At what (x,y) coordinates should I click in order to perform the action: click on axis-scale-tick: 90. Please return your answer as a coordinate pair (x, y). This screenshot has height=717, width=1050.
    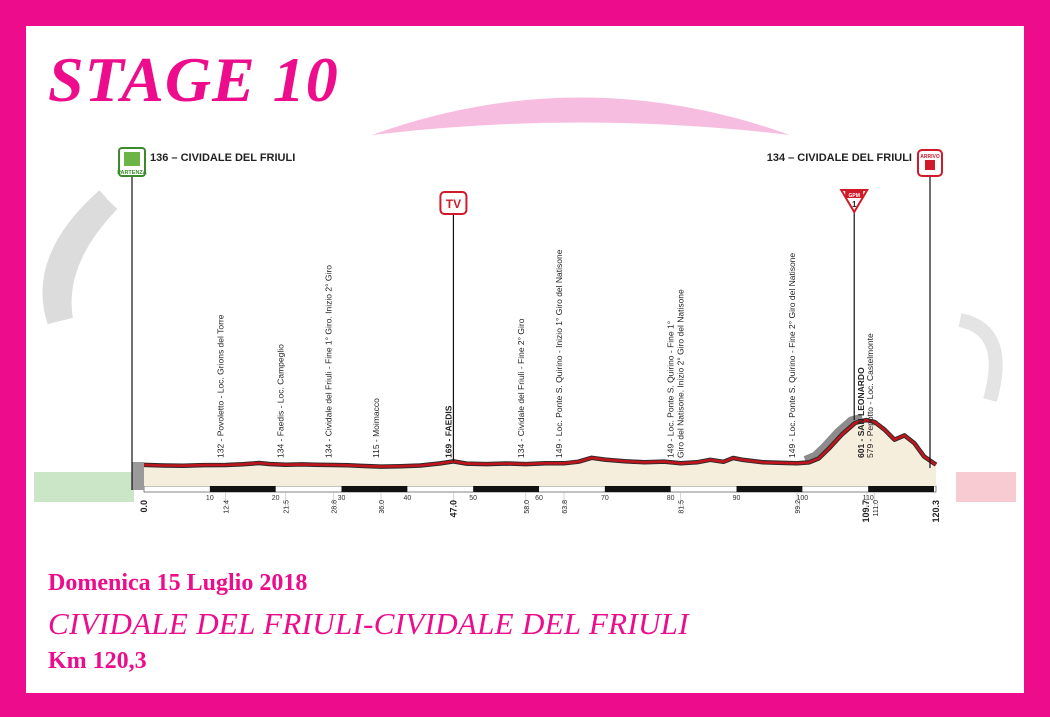
    Looking at the image, I should click on (737, 498).